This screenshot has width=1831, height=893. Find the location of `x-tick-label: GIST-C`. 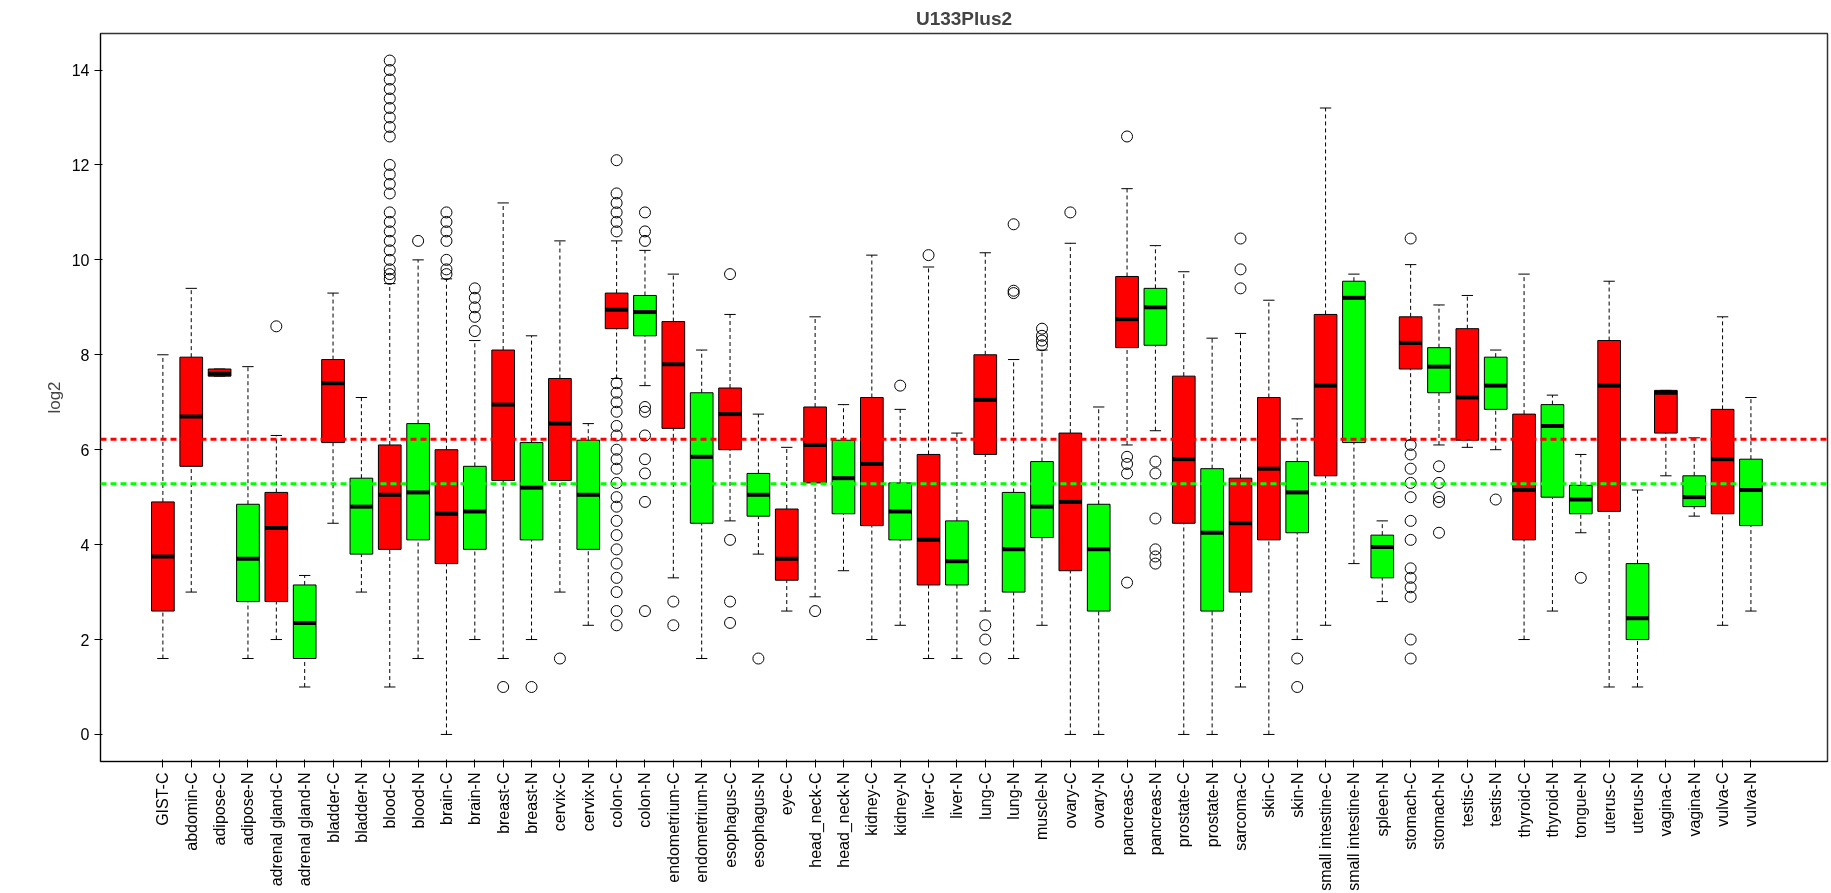

x-tick-label: GIST-C is located at coordinates (163, 799).